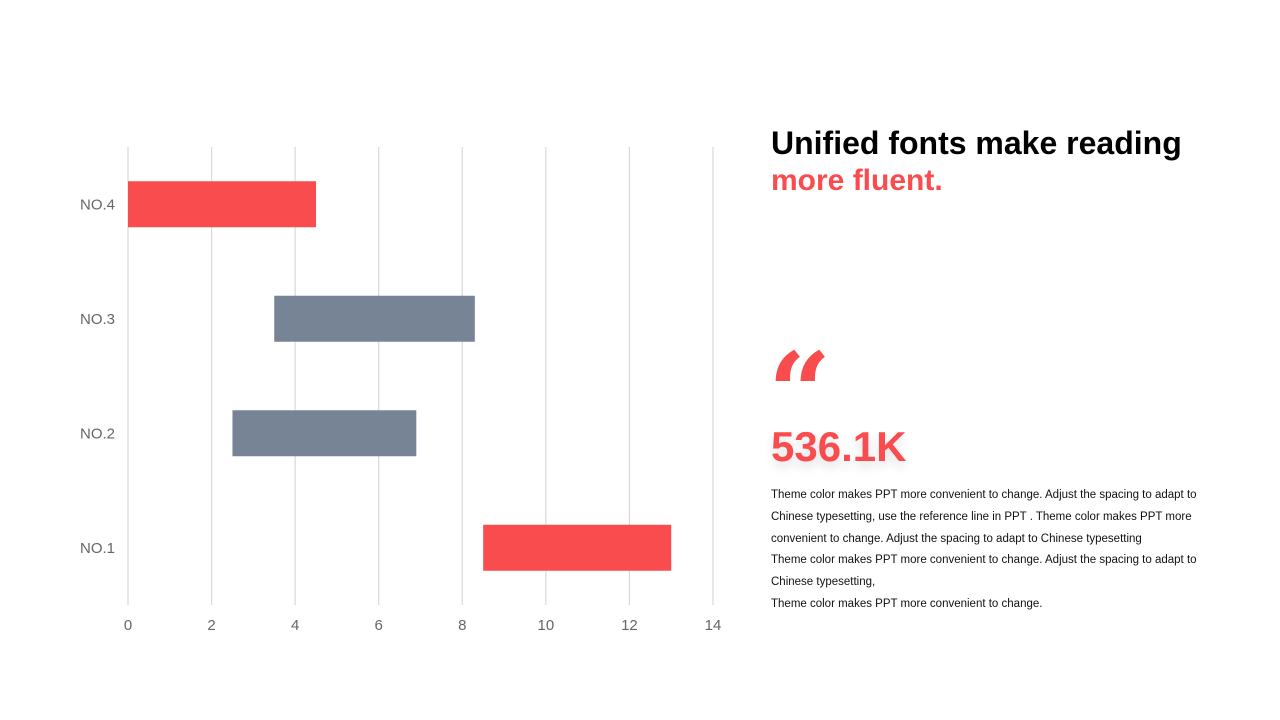  Describe the element at coordinates (629, 625) in the screenshot. I see `x-tick-label-12: 12` at that location.